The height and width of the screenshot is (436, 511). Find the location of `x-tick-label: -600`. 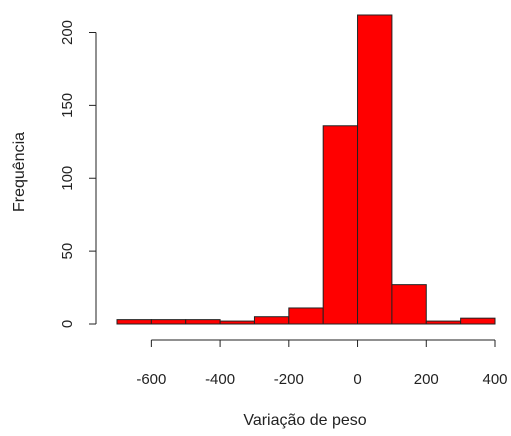

x-tick-label: -600 is located at coordinates (151, 379).